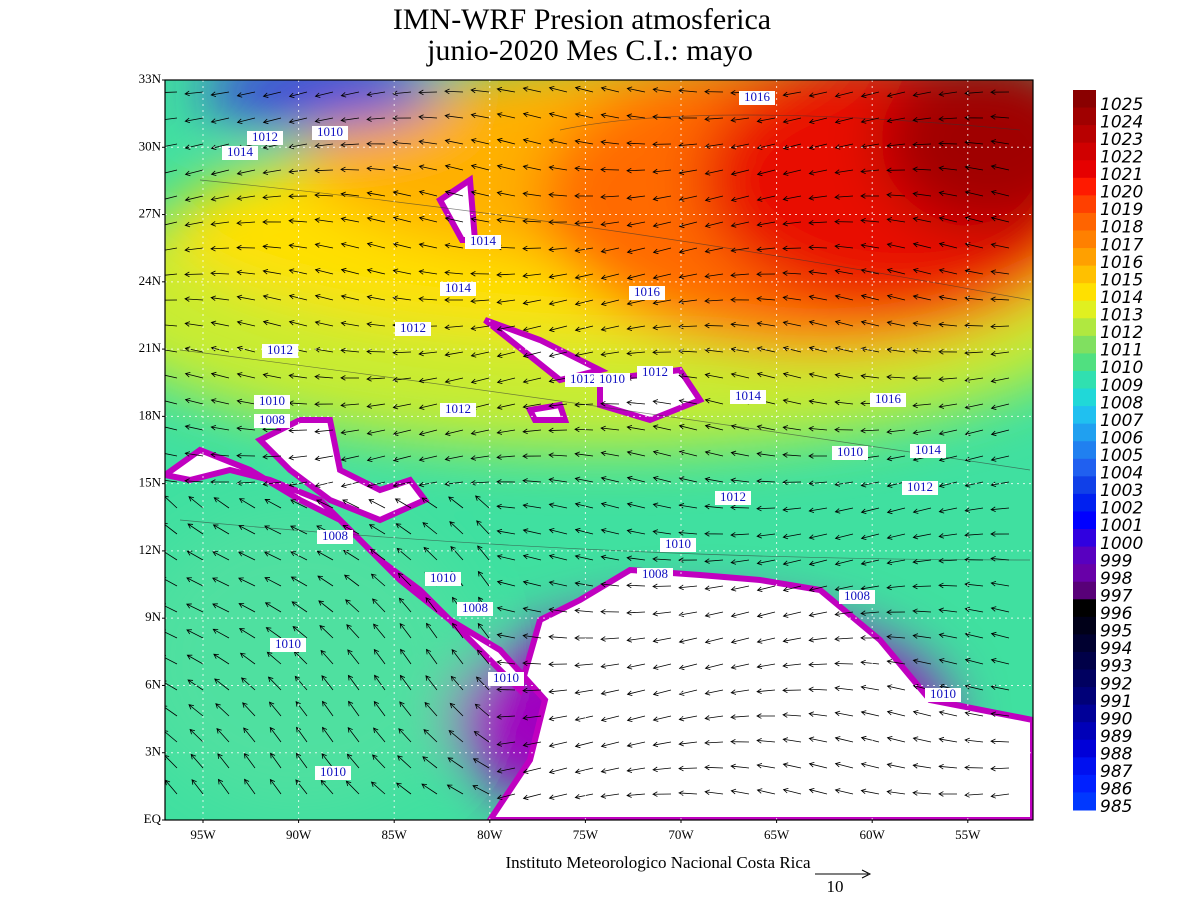 The image size is (1200, 900). I want to click on colorbar-label: 1011, so click(1121, 351).